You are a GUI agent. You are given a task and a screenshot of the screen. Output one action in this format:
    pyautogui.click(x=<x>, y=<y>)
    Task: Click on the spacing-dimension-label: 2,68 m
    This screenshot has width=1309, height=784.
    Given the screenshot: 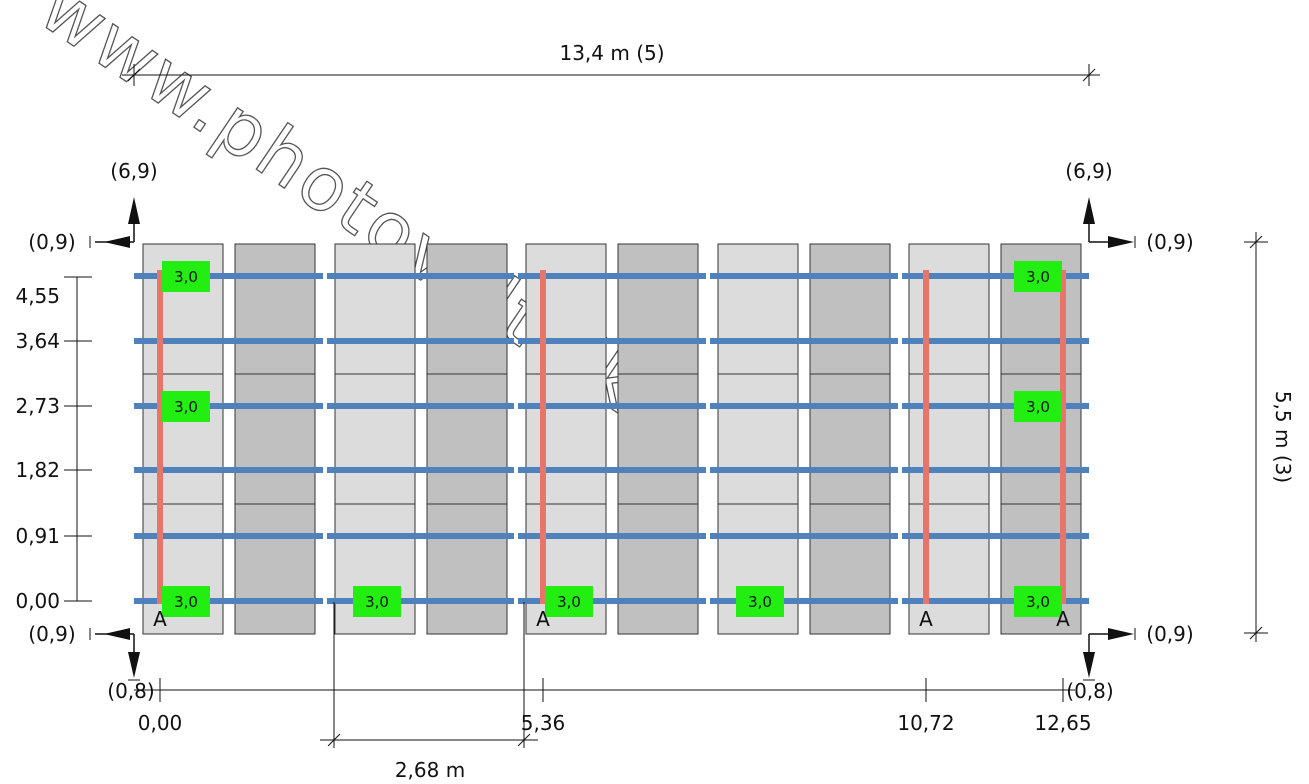 What is the action you would take?
    pyautogui.click(x=430, y=770)
    